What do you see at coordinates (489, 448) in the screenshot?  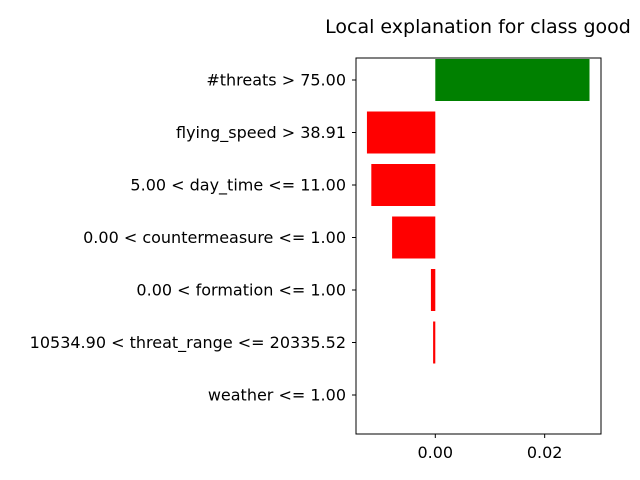 I see `x-axis: 0.00 0.02` at bounding box center [489, 448].